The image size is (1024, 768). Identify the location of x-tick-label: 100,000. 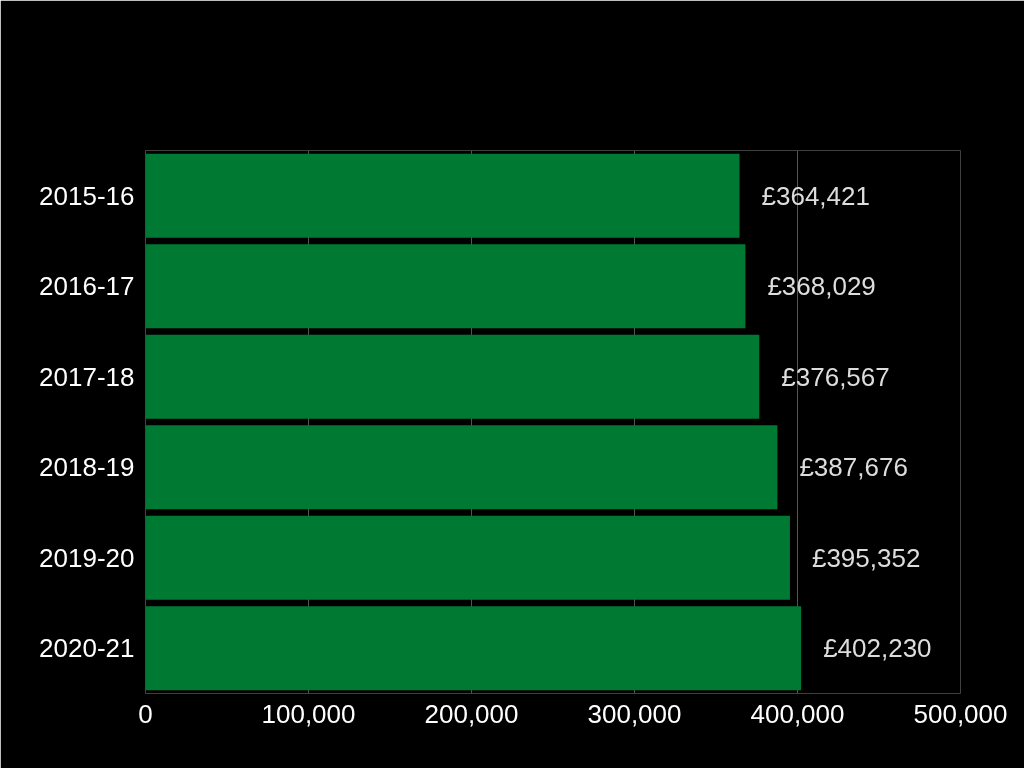
(308, 713).